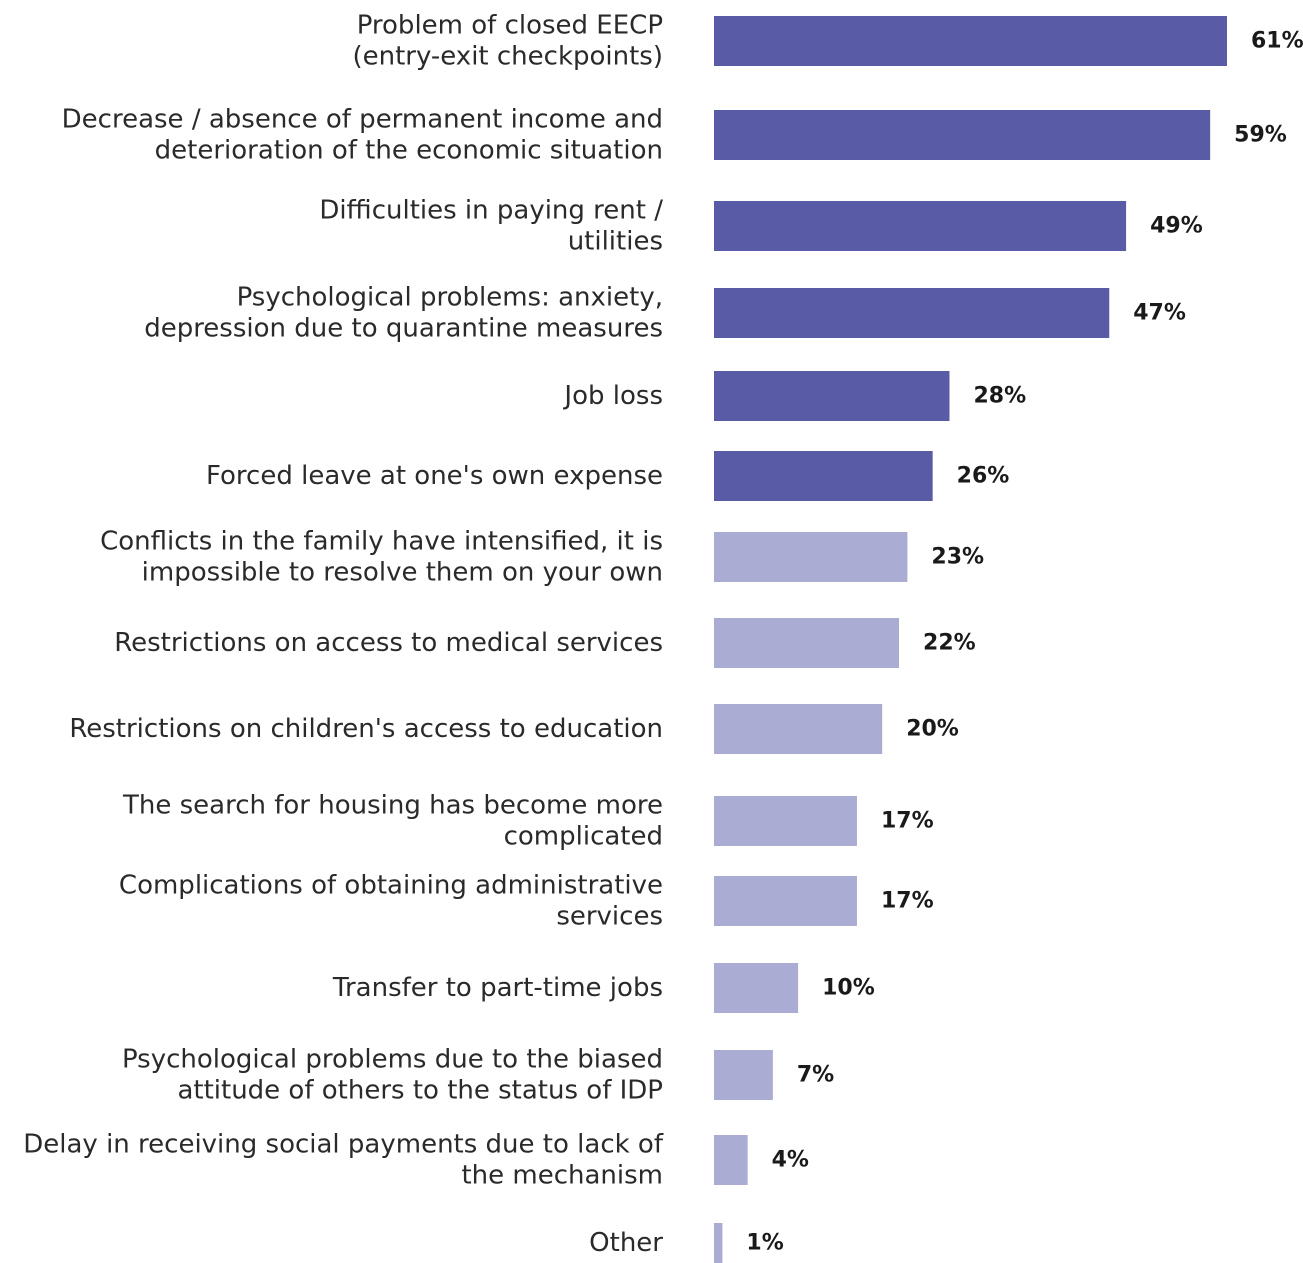 This screenshot has height=1263, width=1303. I want to click on value-label-5: 28%, so click(999, 396).